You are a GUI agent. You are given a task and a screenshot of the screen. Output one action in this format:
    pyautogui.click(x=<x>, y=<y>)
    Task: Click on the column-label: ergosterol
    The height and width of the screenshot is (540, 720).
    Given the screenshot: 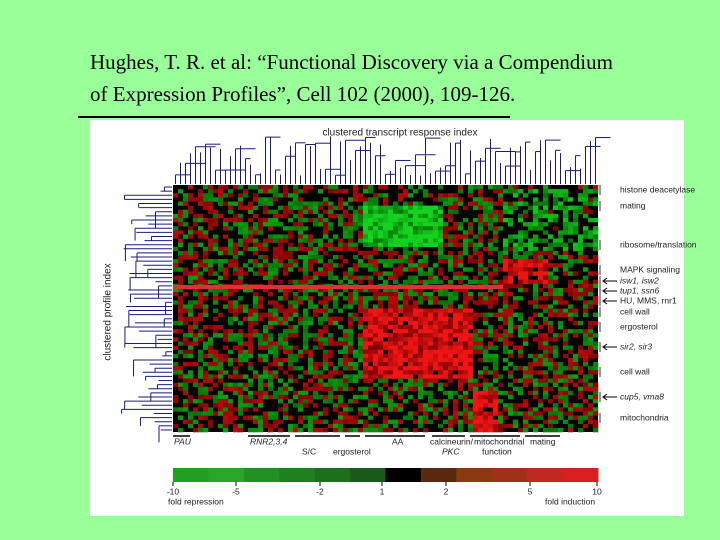 What is the action you would take?
    pyautogui.click(x=352, y=451)
    